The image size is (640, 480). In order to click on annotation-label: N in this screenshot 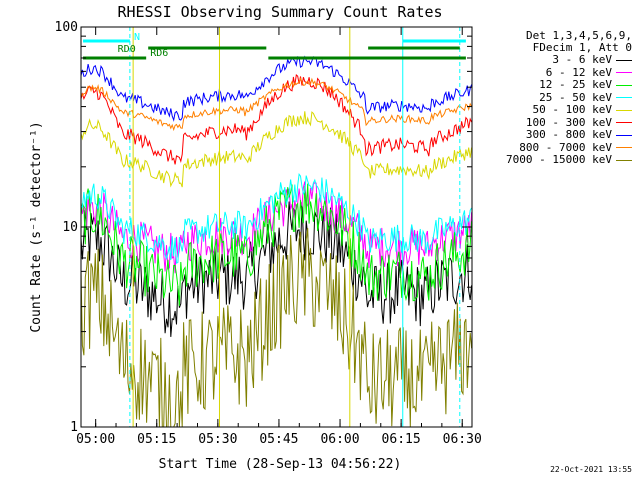, I will do `click(137, 37)`.